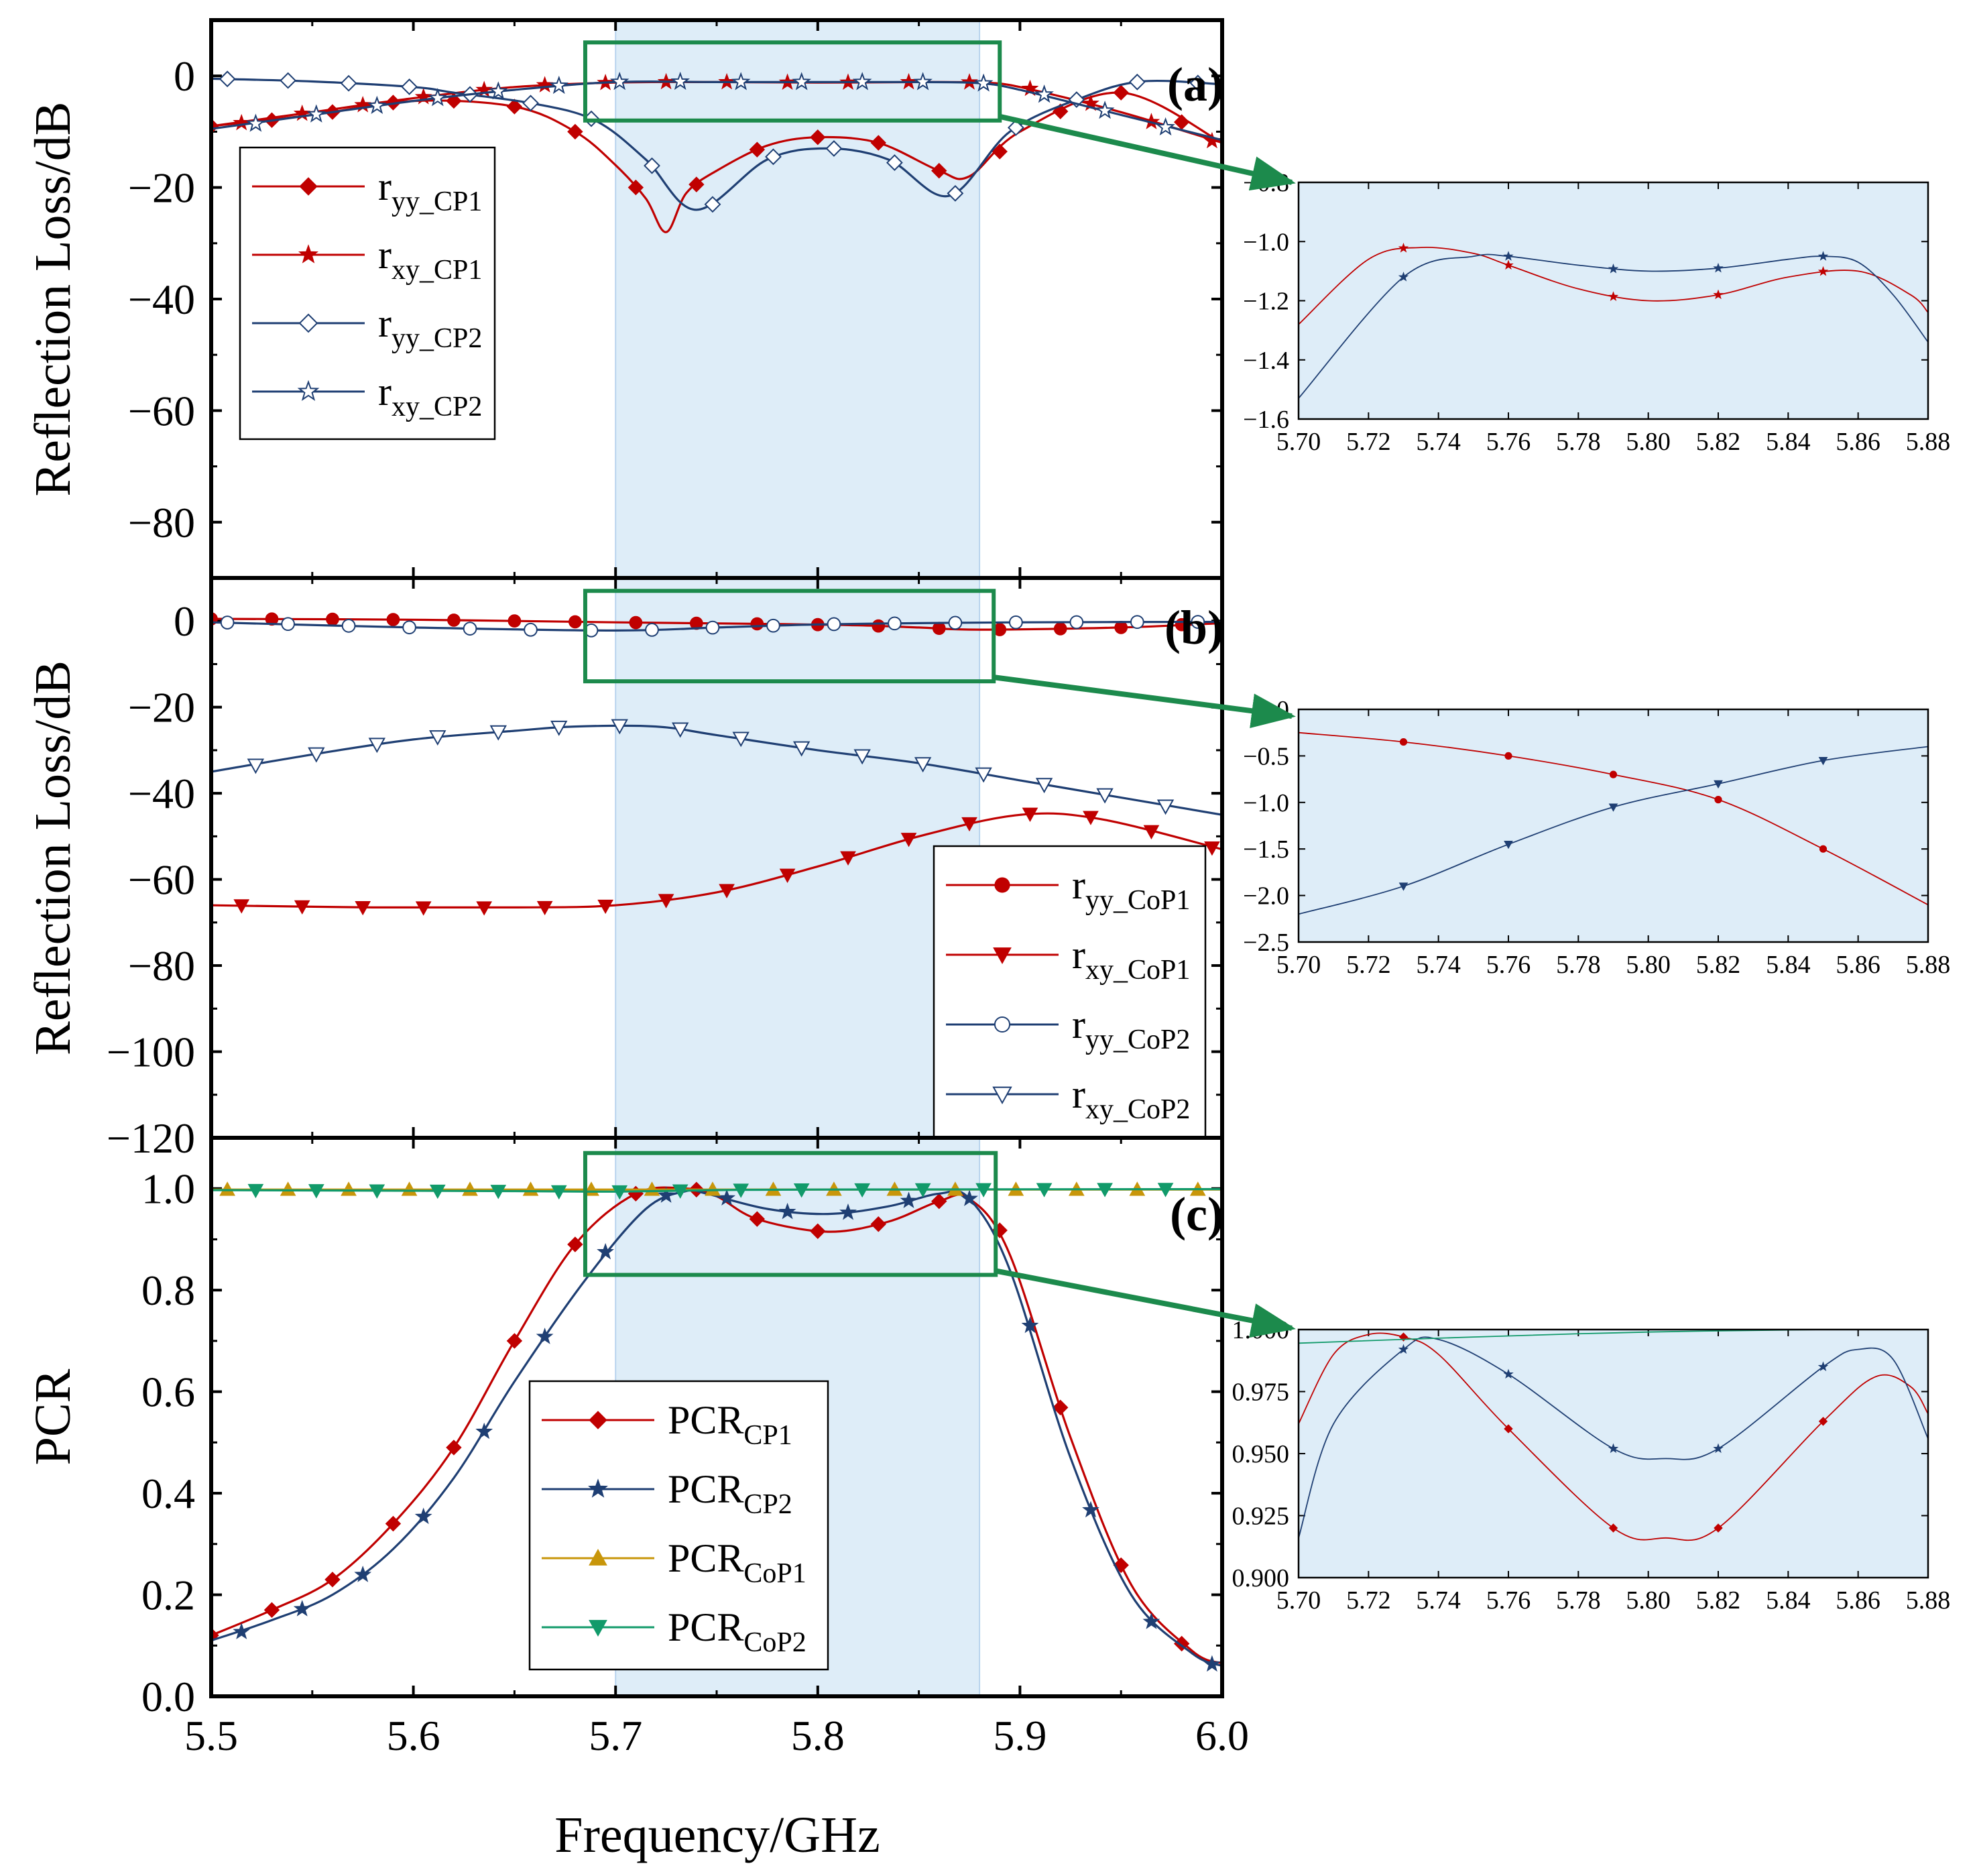  What do you see at coordinates (1193, 627) in the screenshot?
I see `panel-label-b: (b)` at bounding box center [1193, 627].